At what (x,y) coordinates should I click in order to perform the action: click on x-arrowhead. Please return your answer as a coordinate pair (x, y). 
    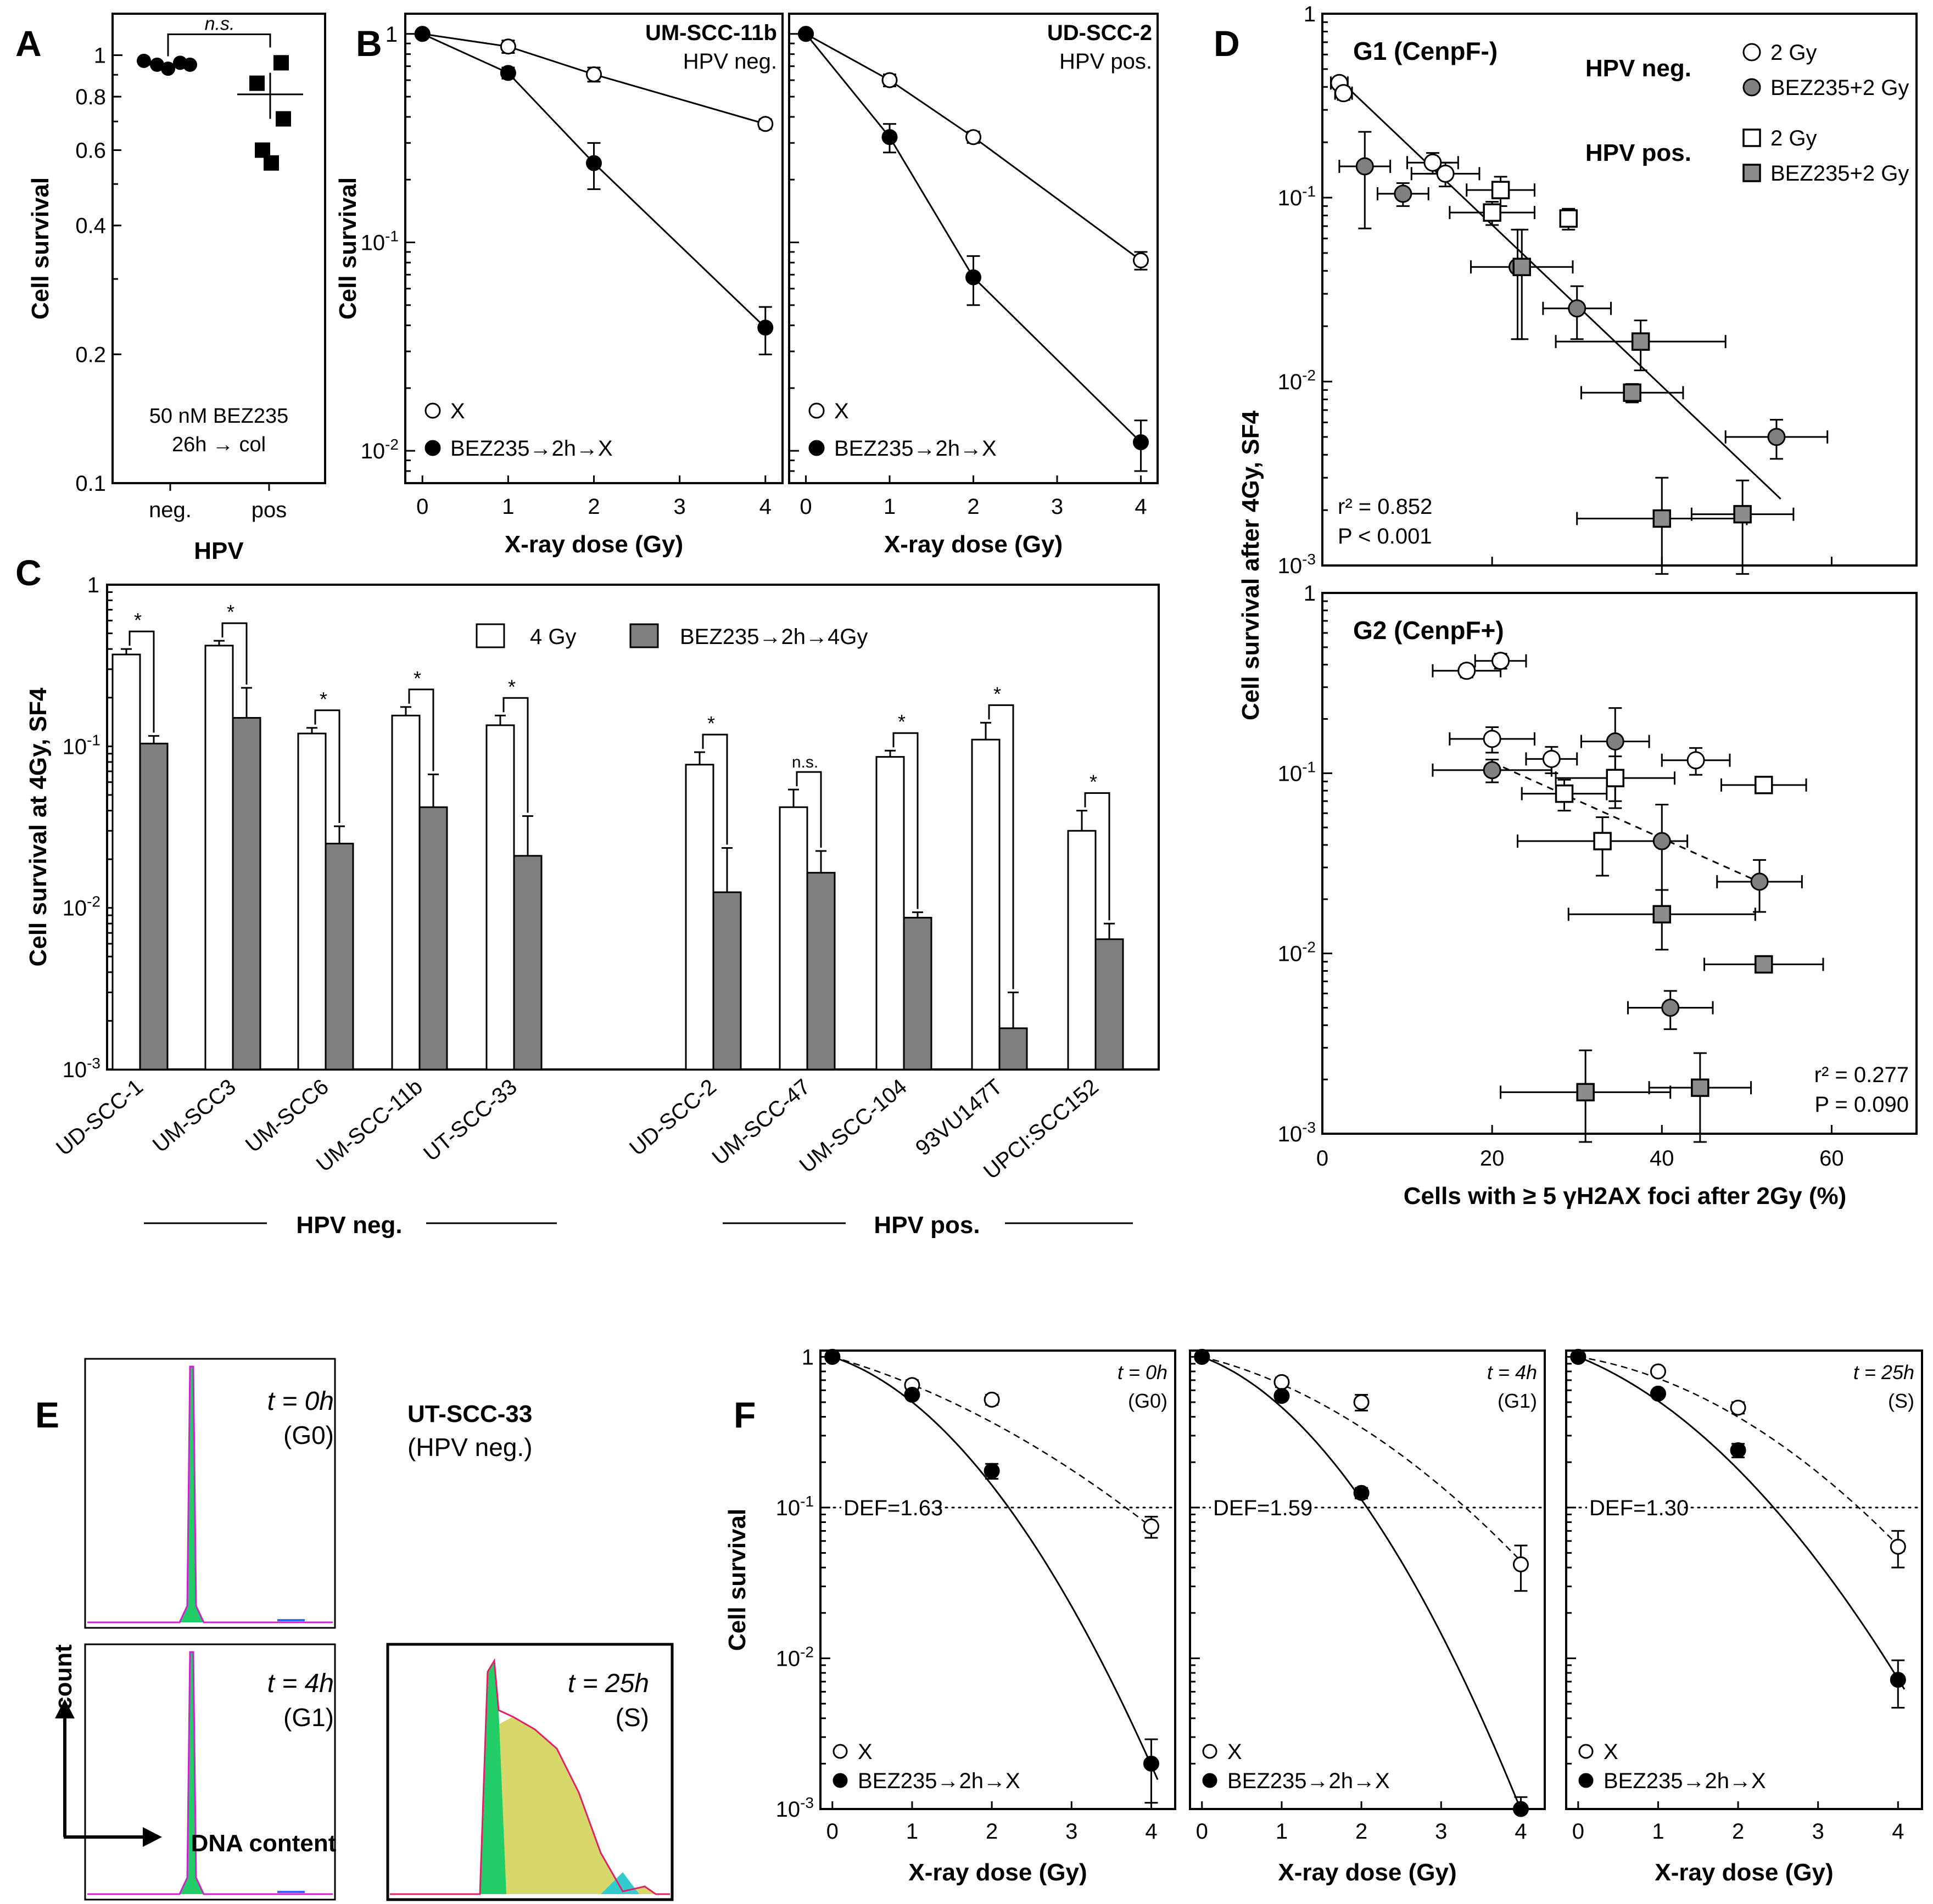
    Looking at the image, I should click on (152, 1837).